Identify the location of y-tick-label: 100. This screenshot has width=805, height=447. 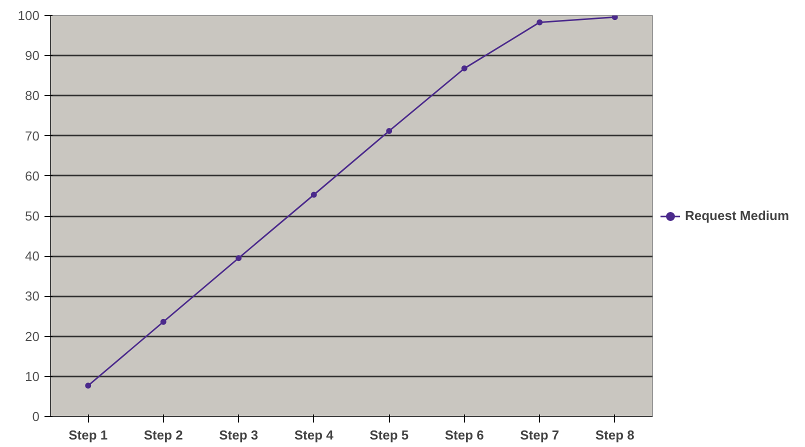
(29, 15).